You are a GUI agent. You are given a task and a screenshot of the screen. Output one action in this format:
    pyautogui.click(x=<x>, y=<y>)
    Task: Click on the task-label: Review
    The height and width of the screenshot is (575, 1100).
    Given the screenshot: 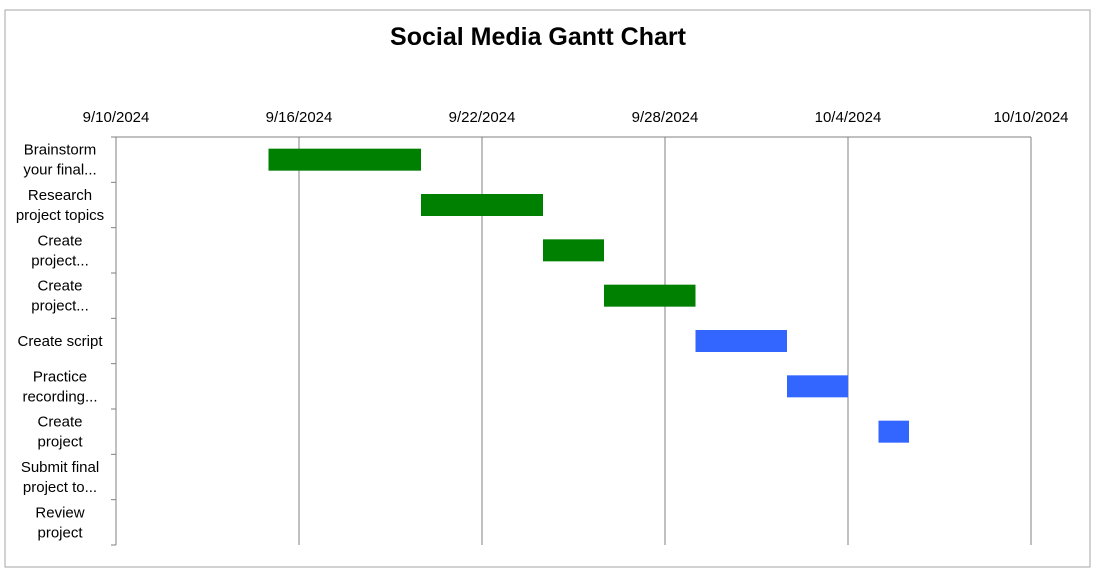 What is the action you would take?
    pyautogui.click(x=59, y=512)
    